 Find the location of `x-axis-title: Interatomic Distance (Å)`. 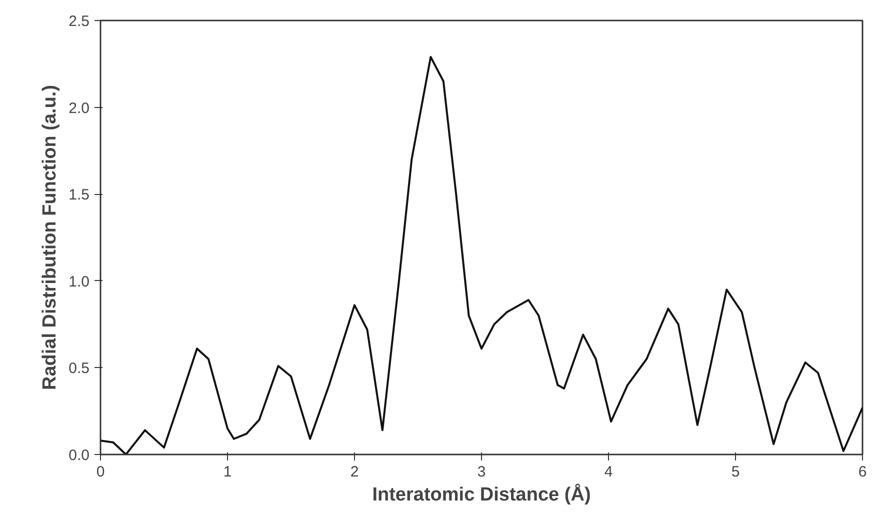

x-axis-title: Interatomic Distance (Å) is located at coordinates (481, 495).